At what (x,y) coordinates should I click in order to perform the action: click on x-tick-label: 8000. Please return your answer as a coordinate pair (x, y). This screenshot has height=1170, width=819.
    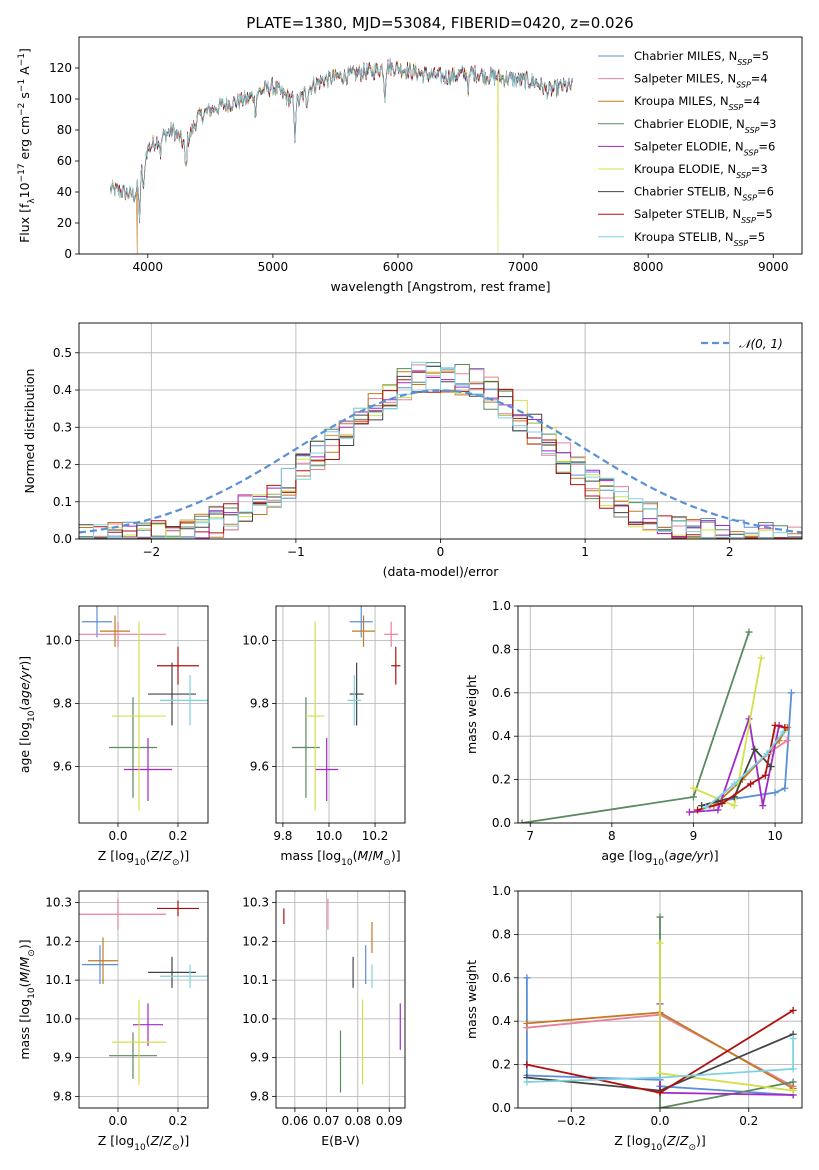
    Looking at the image, I should click on (648, 267).